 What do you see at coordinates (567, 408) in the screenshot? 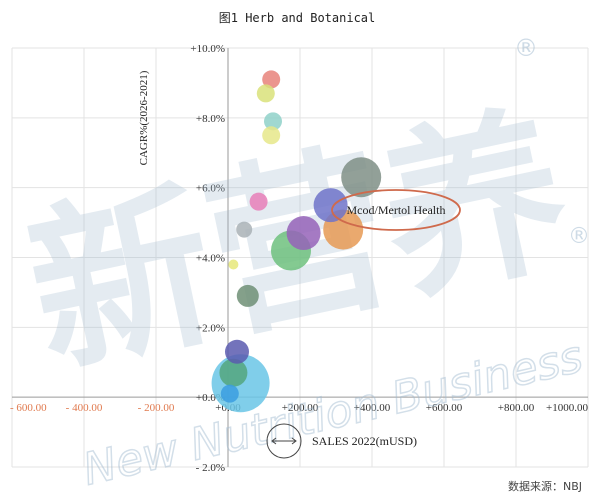
I see `x-tick-label-8: +1000.00` at bounding box center [567, 408].